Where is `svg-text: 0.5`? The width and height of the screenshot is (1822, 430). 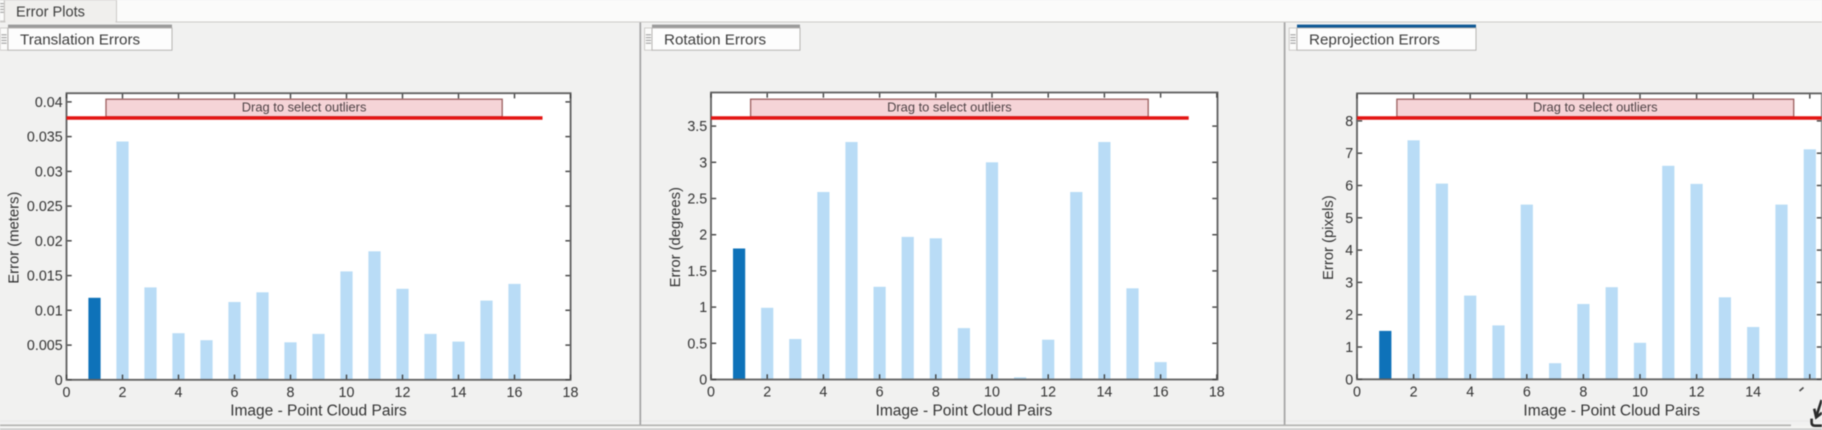
svg-text: 0.5 is located at coordinates (697, 344).